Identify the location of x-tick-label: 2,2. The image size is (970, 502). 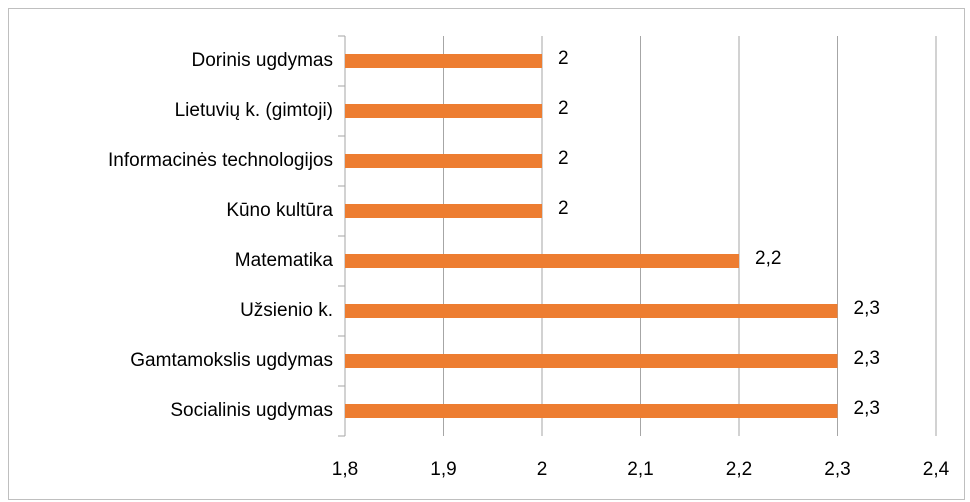
(739, 469).